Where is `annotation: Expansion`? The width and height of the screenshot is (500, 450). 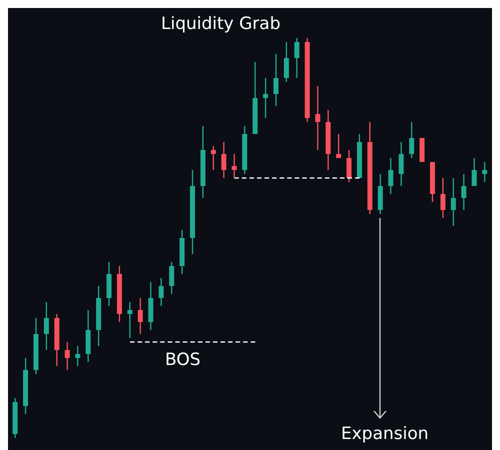
annotation: Expansion is located at coordinates (385, 434).